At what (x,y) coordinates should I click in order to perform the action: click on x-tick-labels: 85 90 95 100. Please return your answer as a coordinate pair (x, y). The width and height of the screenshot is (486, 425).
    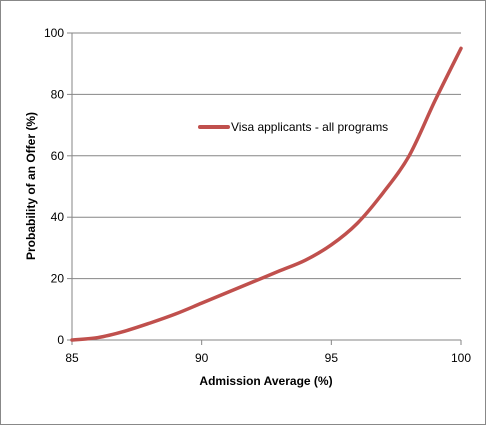
    Looking at the image, I should click on (268, 352).